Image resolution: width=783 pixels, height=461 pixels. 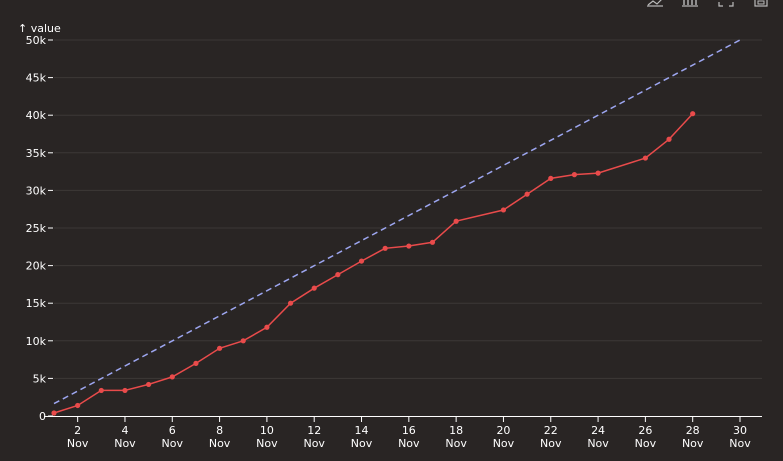 I want to click on x-tick-day-label: 18, so click(x=456, y=430).